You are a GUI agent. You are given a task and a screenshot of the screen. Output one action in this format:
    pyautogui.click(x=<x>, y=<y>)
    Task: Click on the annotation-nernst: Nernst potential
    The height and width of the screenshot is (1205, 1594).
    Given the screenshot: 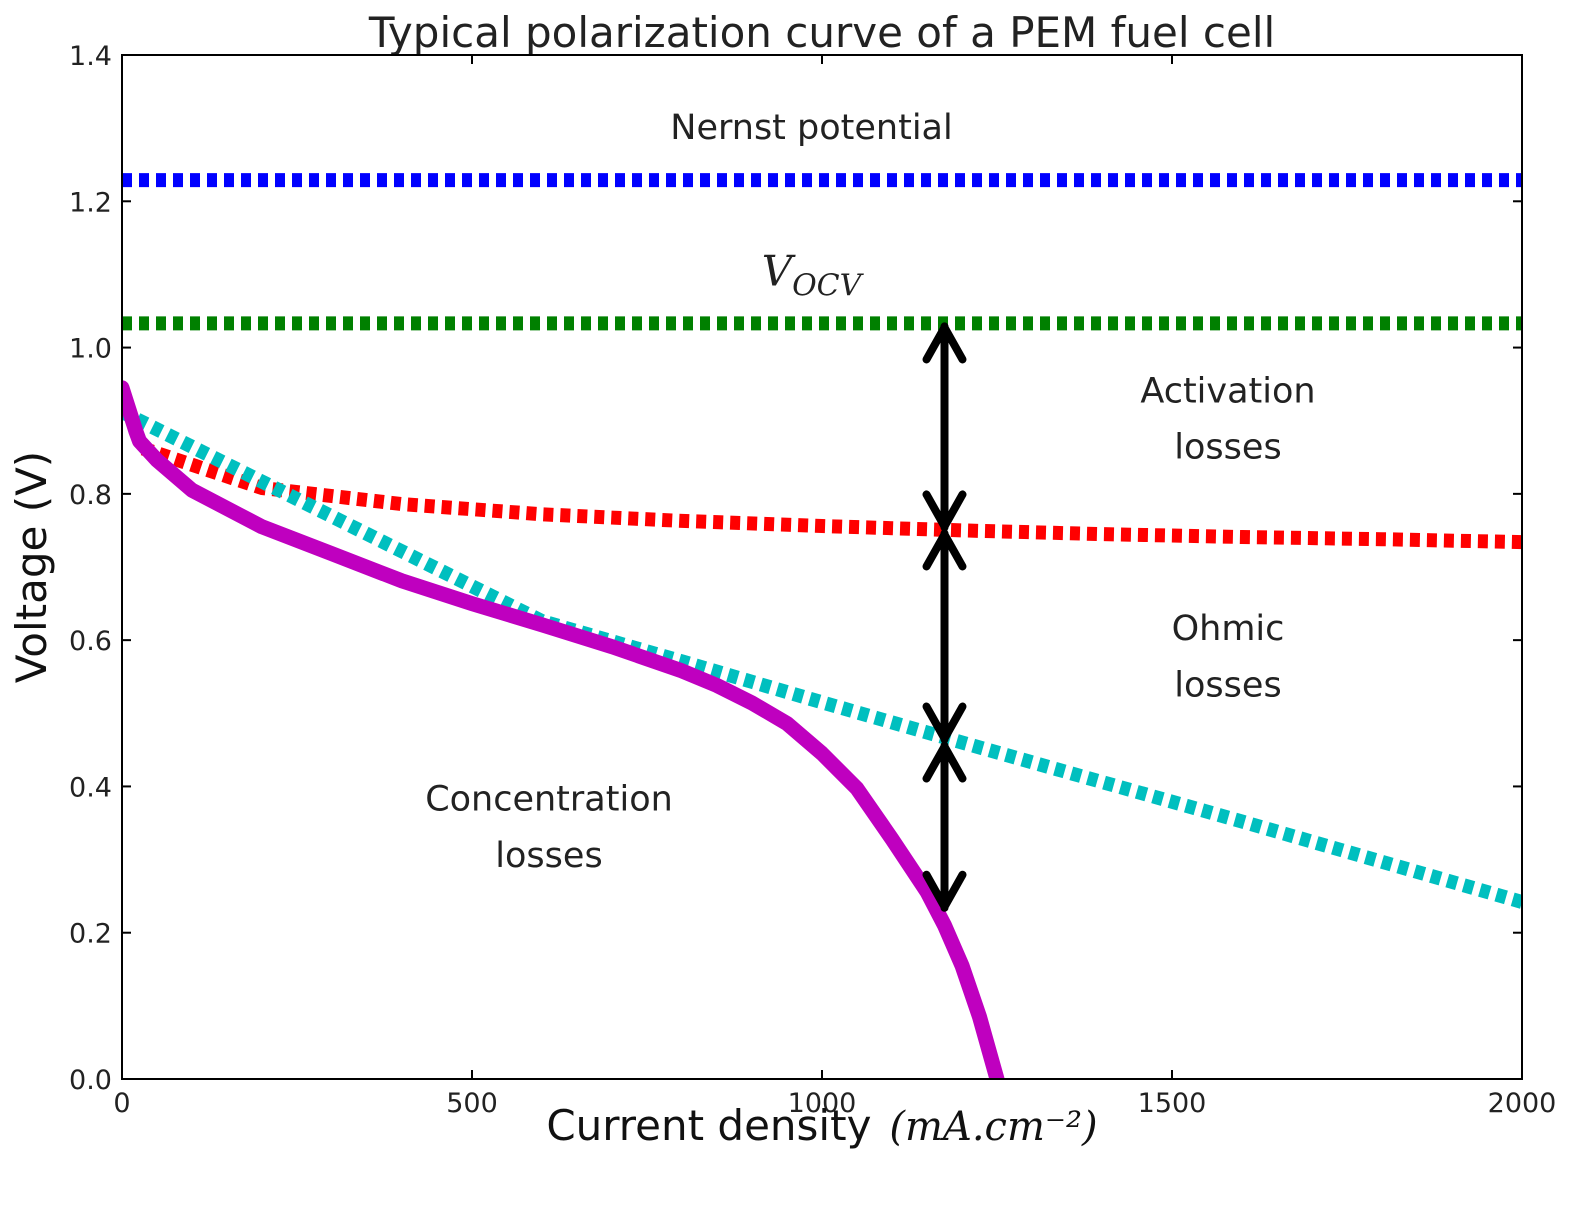 What is the action you would take?
    pyautogui.click(x=811, y=128)
    